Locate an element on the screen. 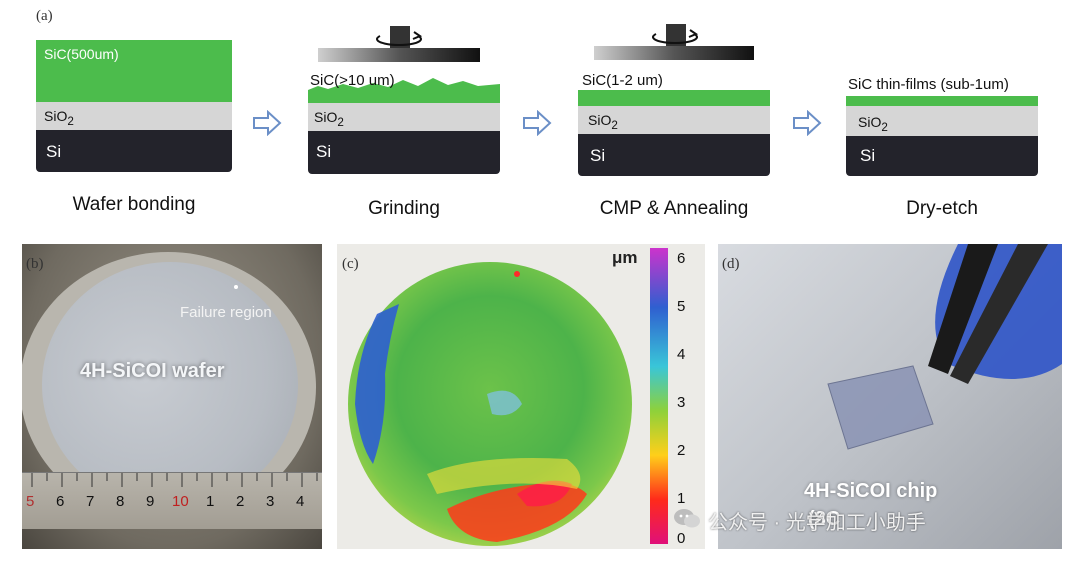  scale-tick: 3 is located at coordinates (681, 402).